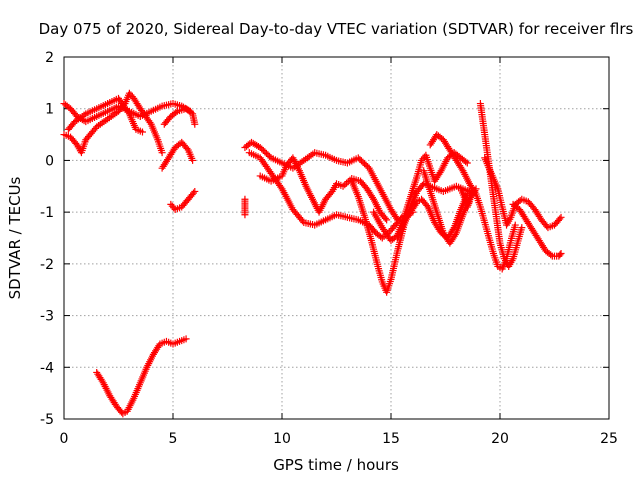 The width and height of the screenshot is (640, 480). I want to click on series-track-d, so click(179, 116).